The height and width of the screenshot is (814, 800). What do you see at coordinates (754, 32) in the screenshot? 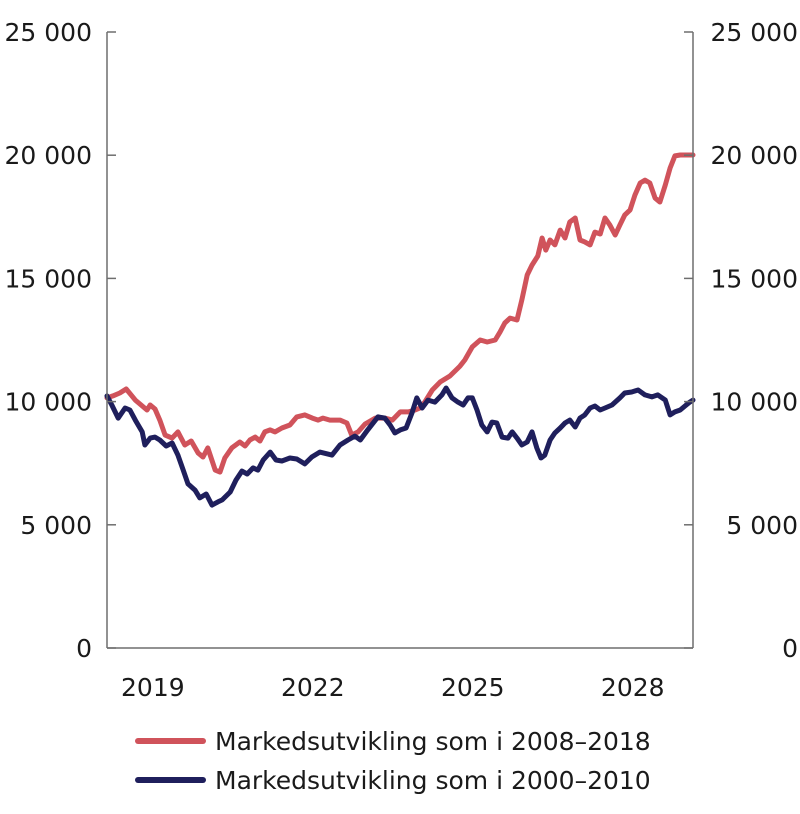
I see `right-y-tick-label: 25 000` at bounding box center [754, 32].